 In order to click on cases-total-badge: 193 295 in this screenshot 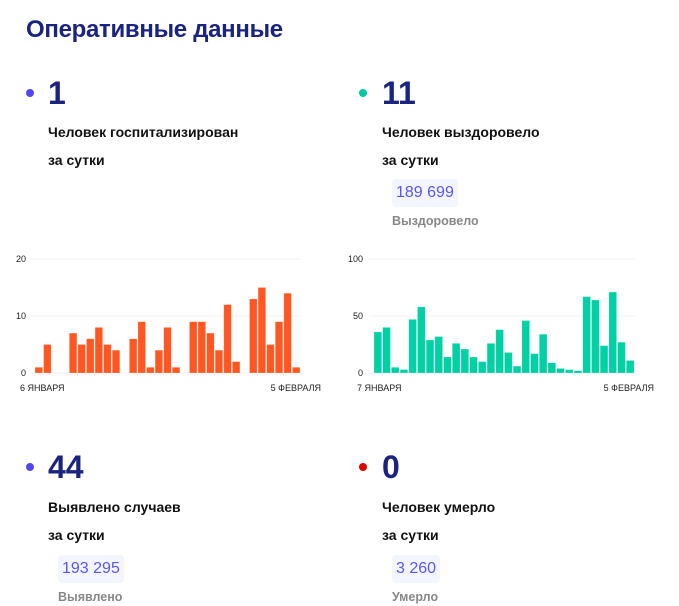, I will do `click(91, 569)`.